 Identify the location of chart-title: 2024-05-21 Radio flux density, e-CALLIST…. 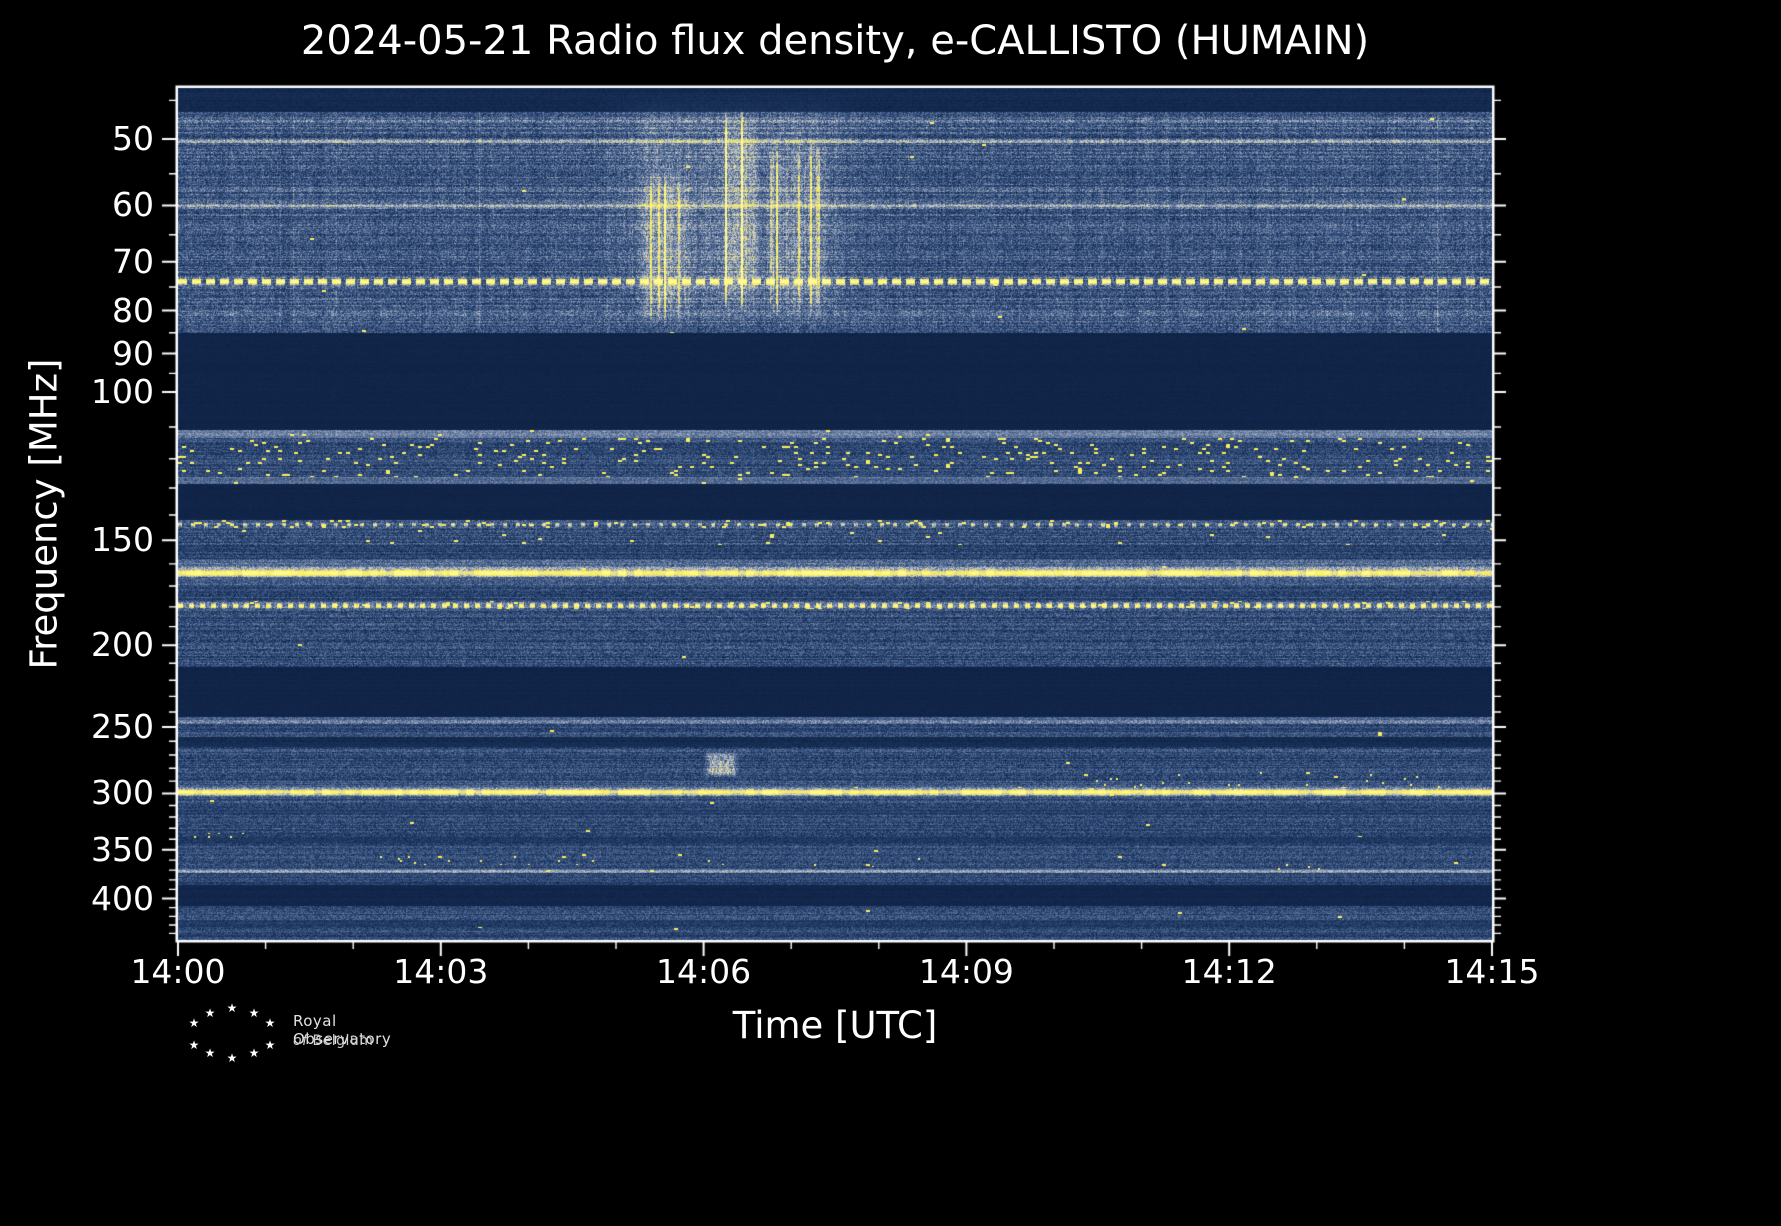
(835, 41).